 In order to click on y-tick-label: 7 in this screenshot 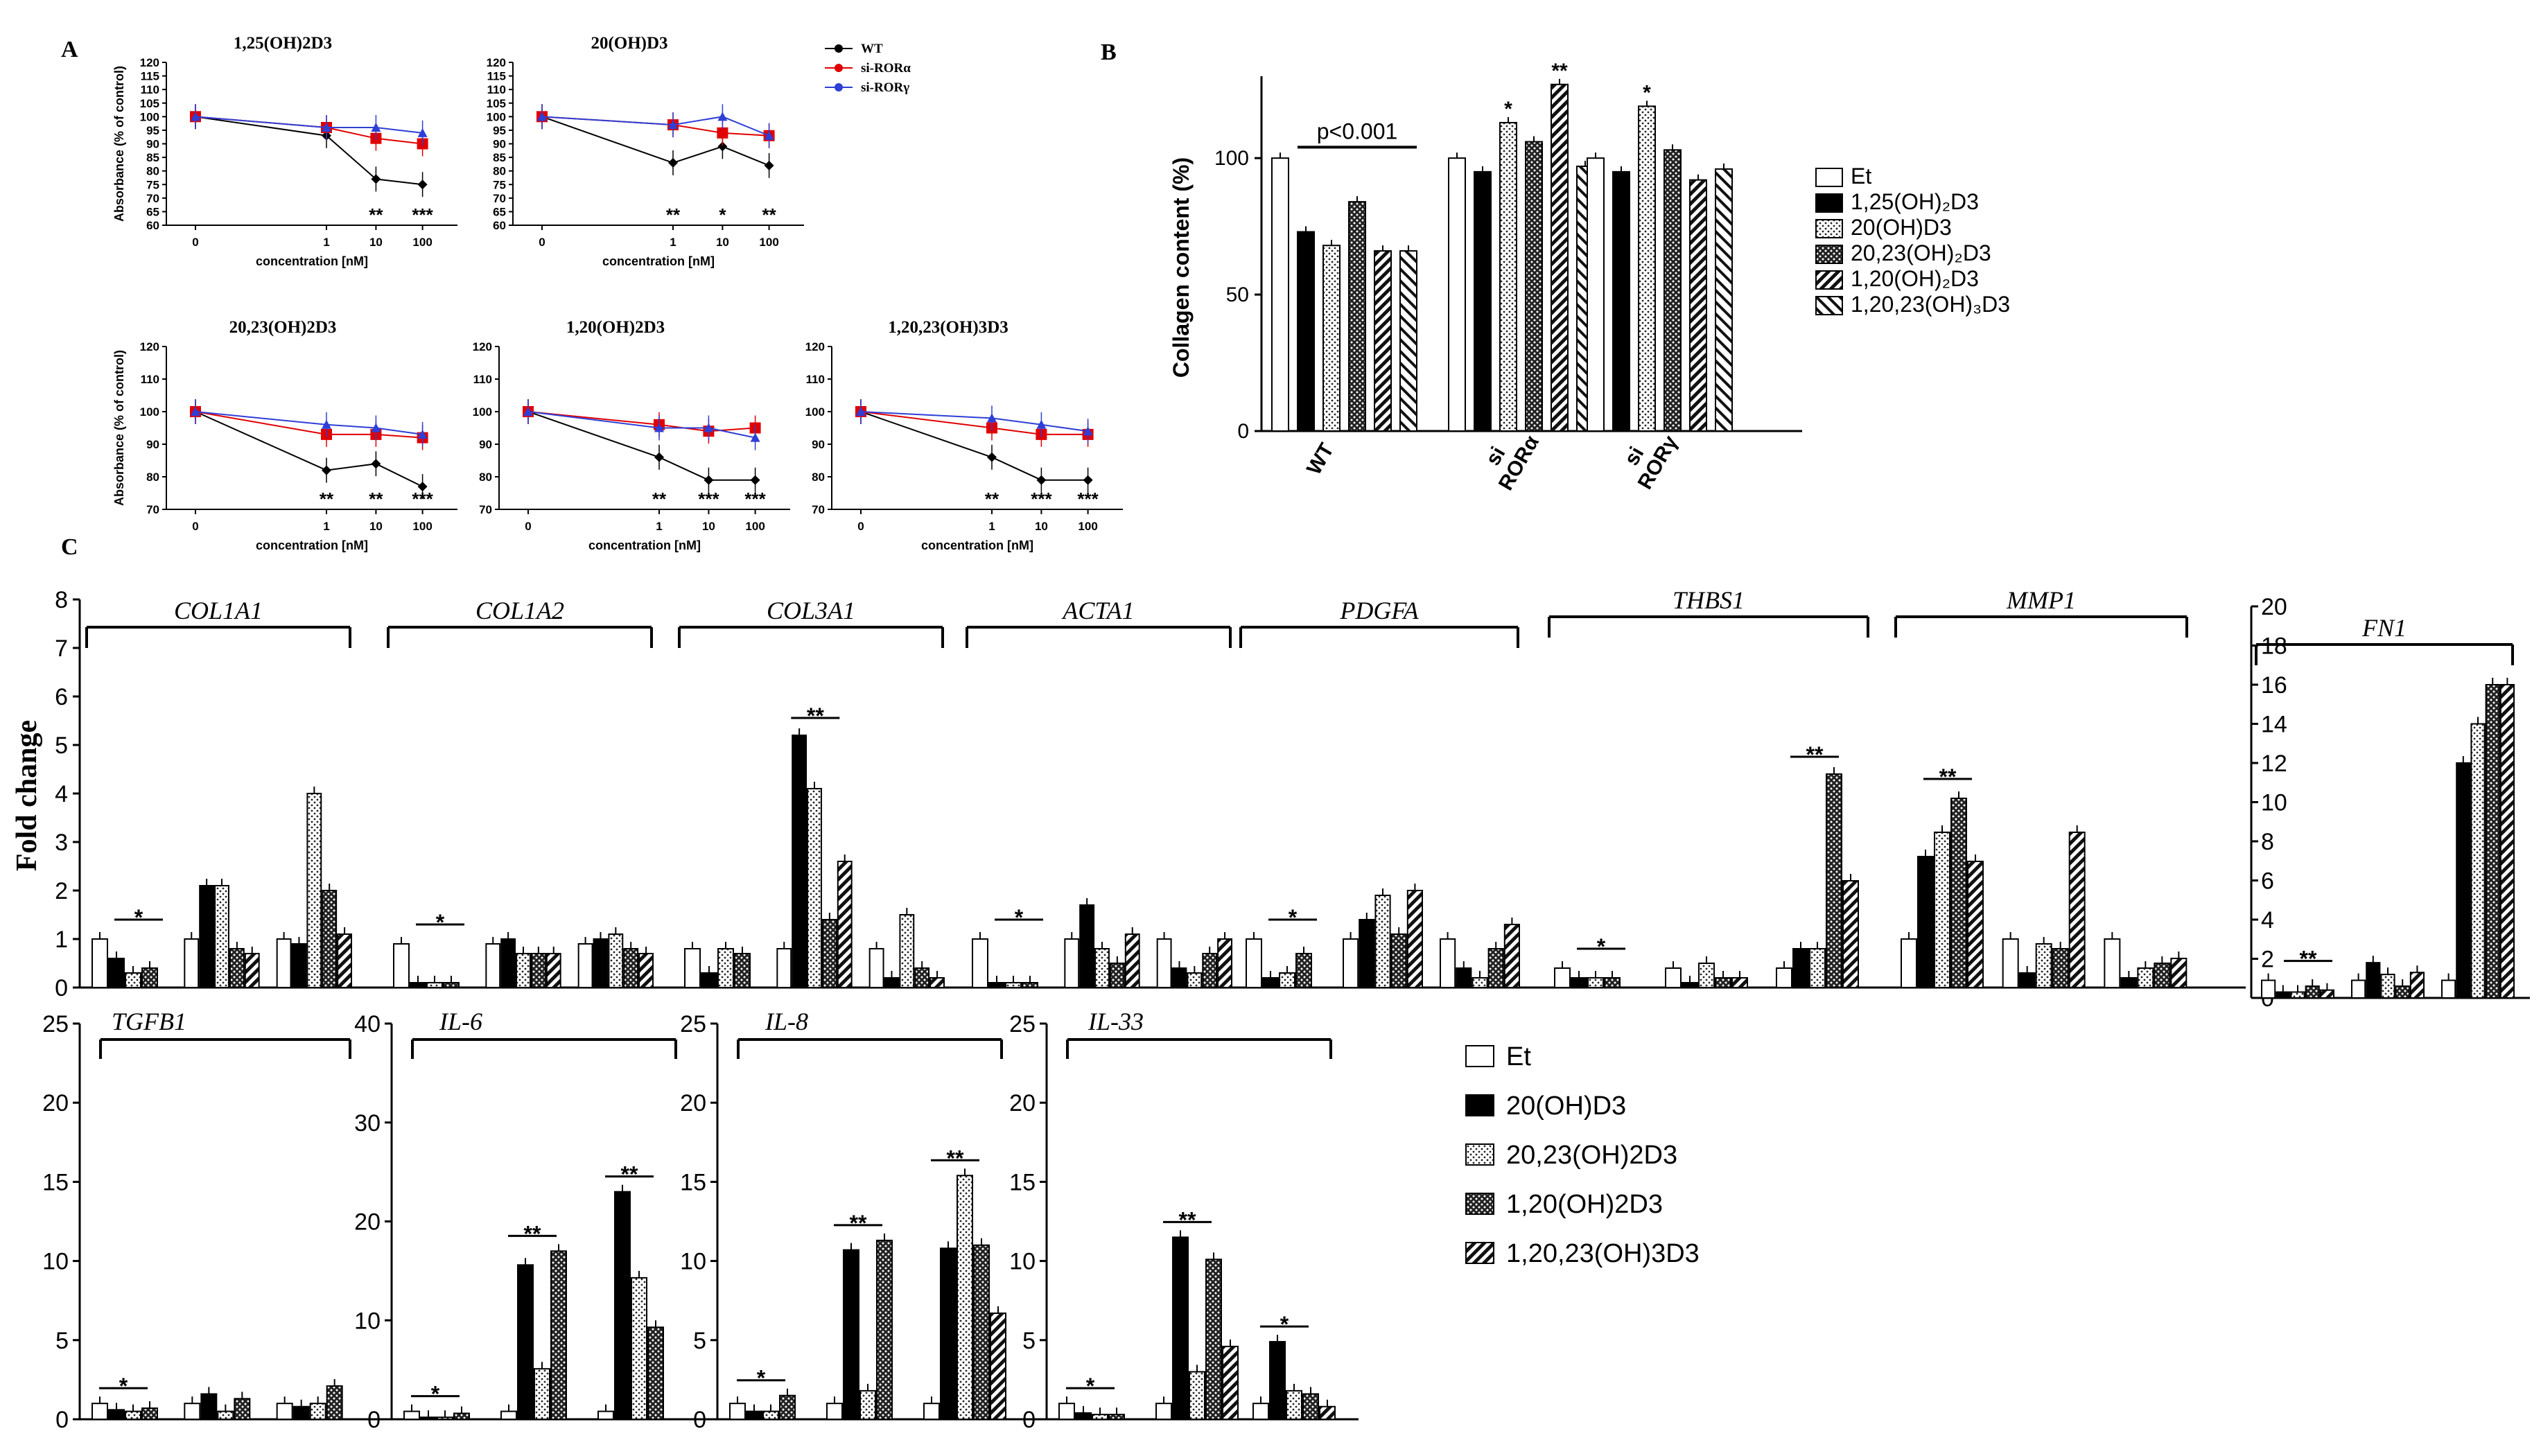, I will do `click(61, 648)`.